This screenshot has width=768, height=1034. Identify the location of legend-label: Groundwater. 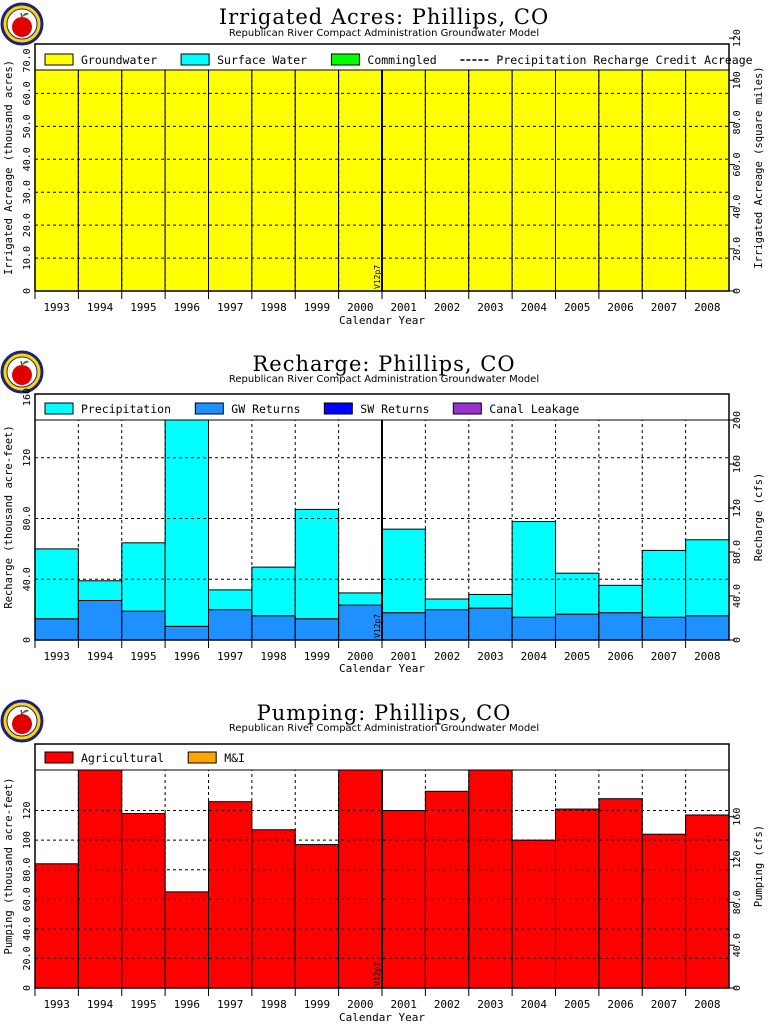
(119, 60).